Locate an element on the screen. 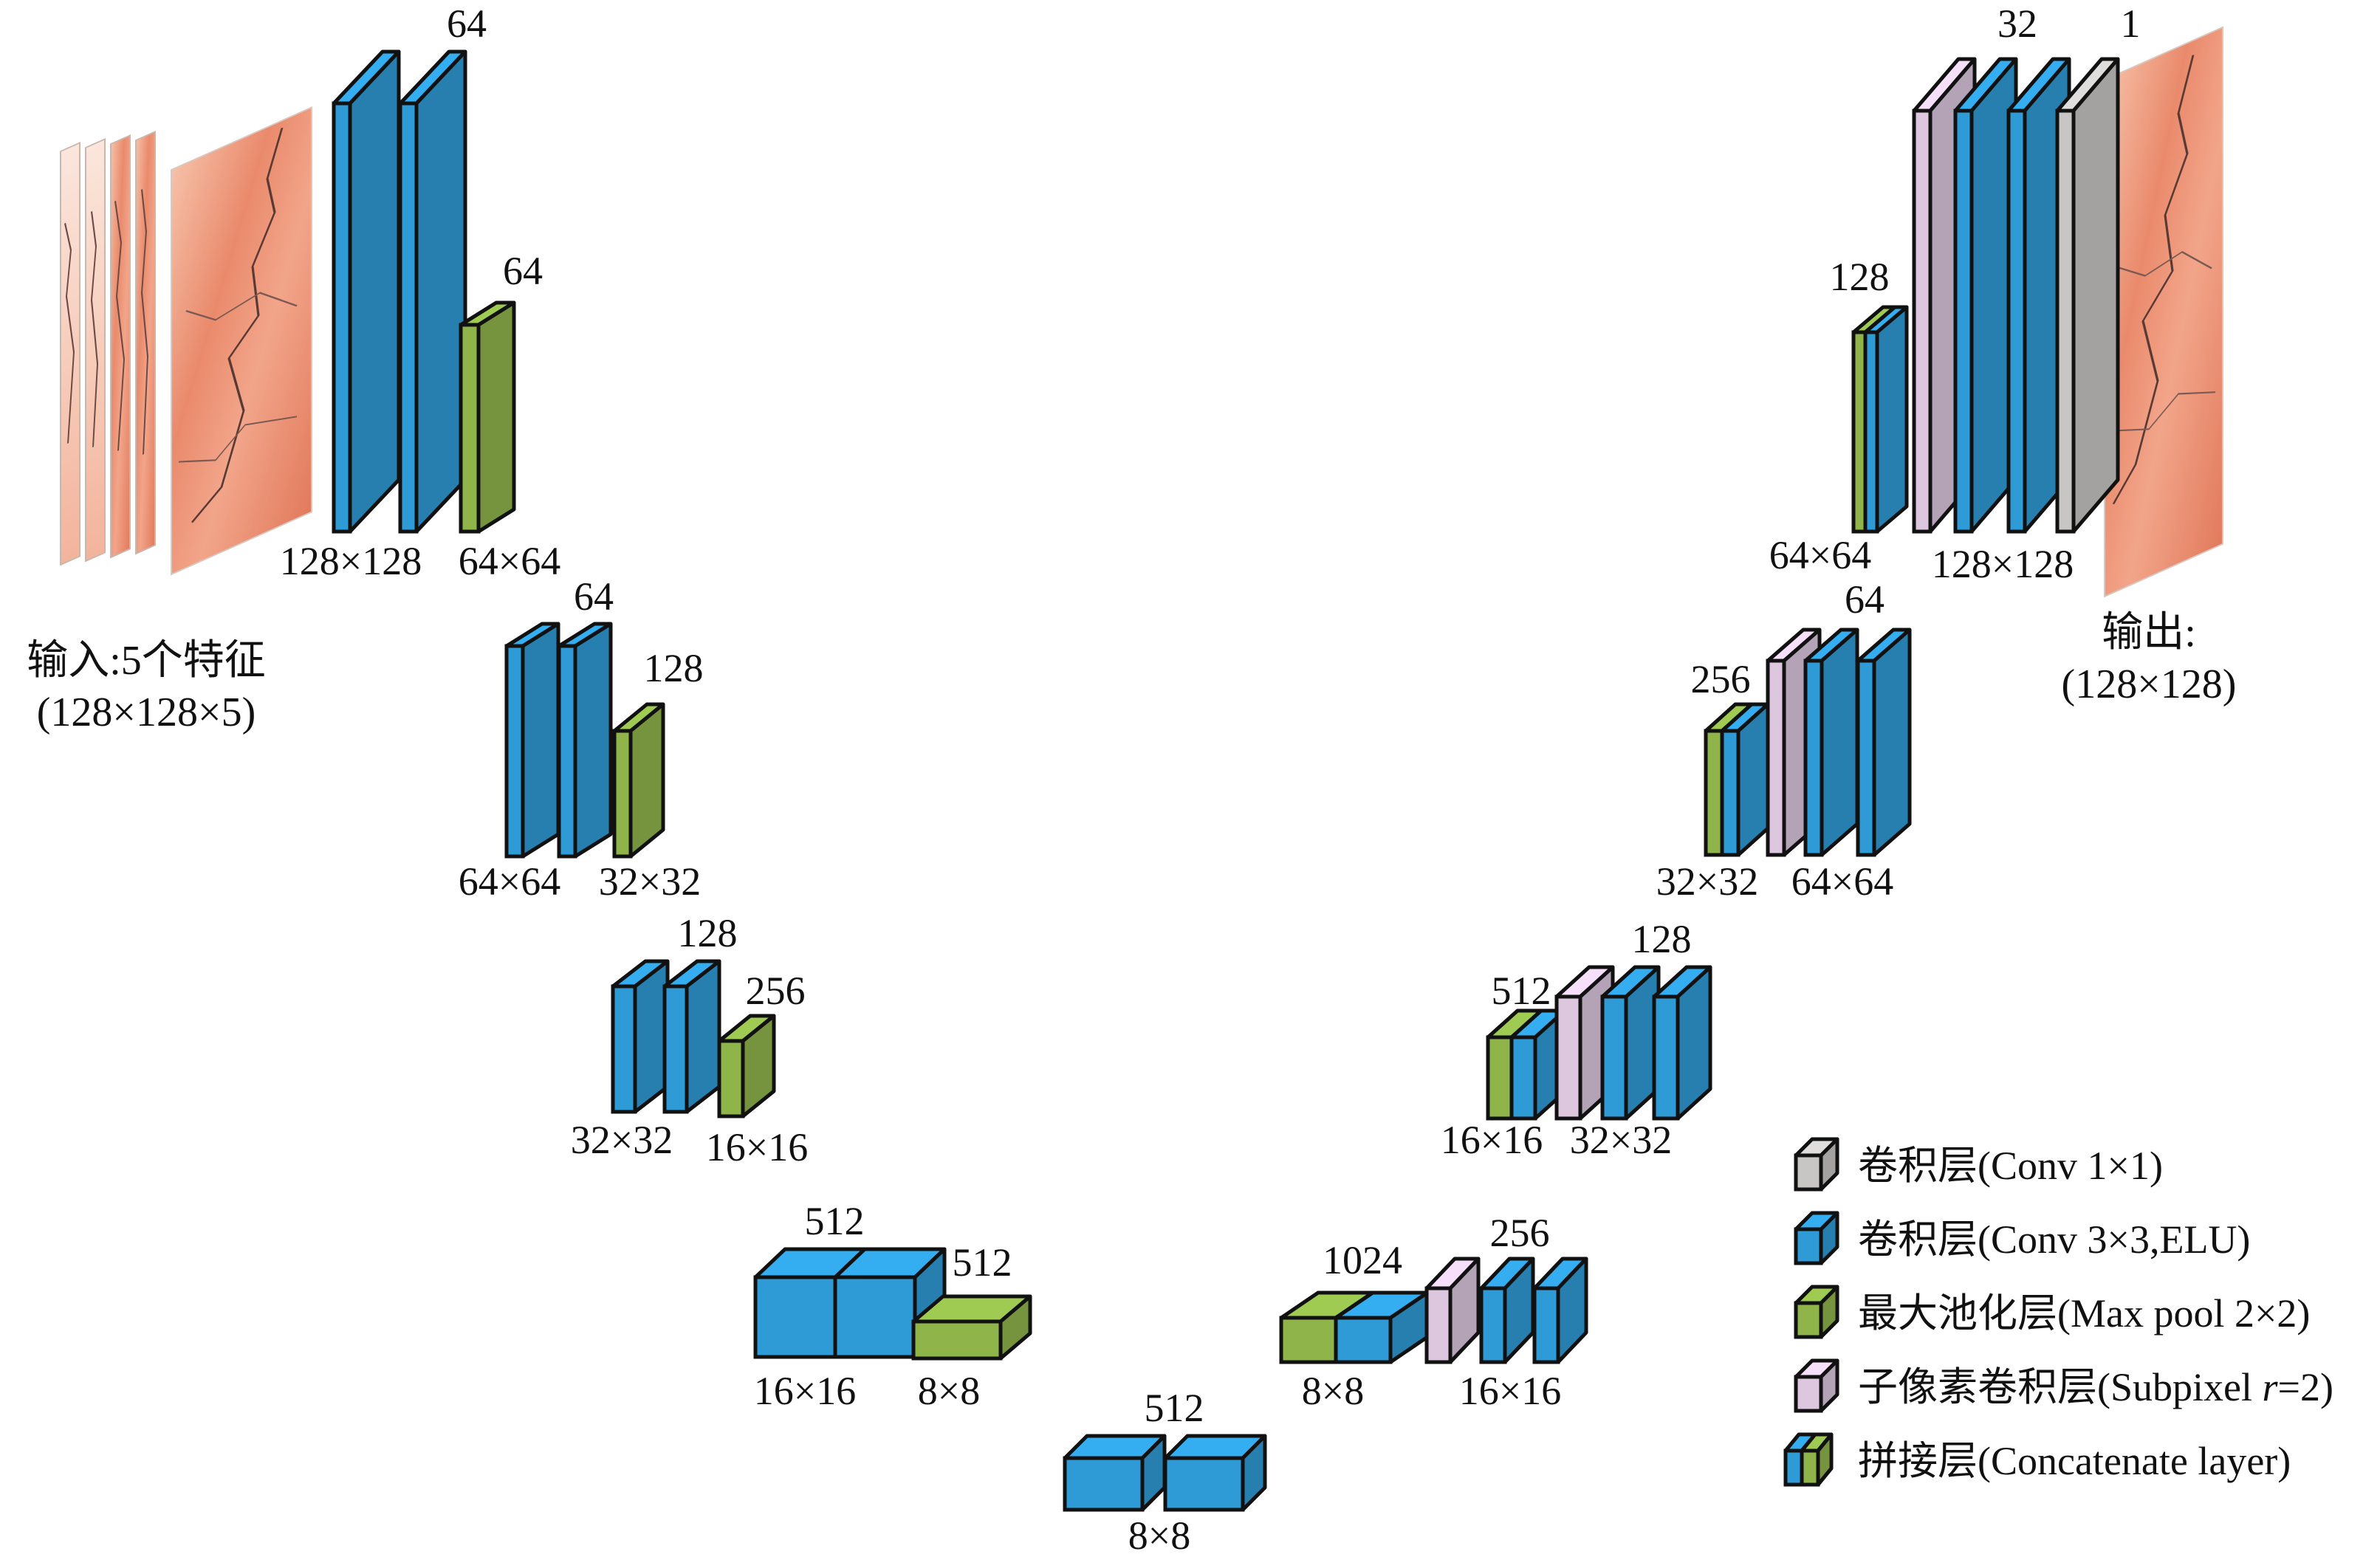  dec4-ch-label: 256 is located at coordinates (1520, 1233).